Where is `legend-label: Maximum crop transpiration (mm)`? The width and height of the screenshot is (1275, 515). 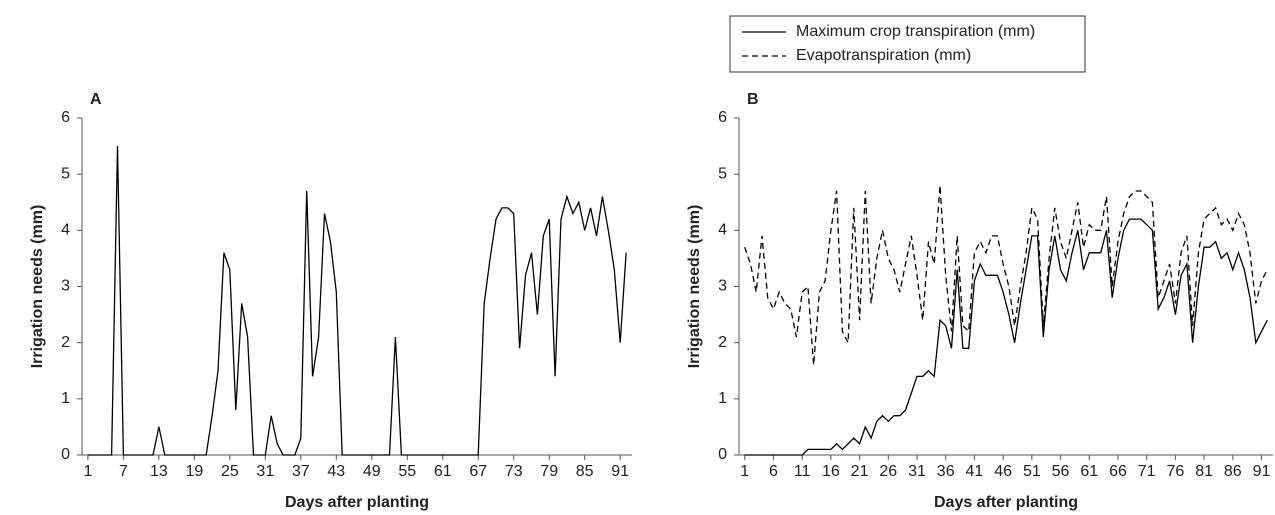 legend-label: Maximum crop transpiration (mm) is located at coordinates (915, 31).